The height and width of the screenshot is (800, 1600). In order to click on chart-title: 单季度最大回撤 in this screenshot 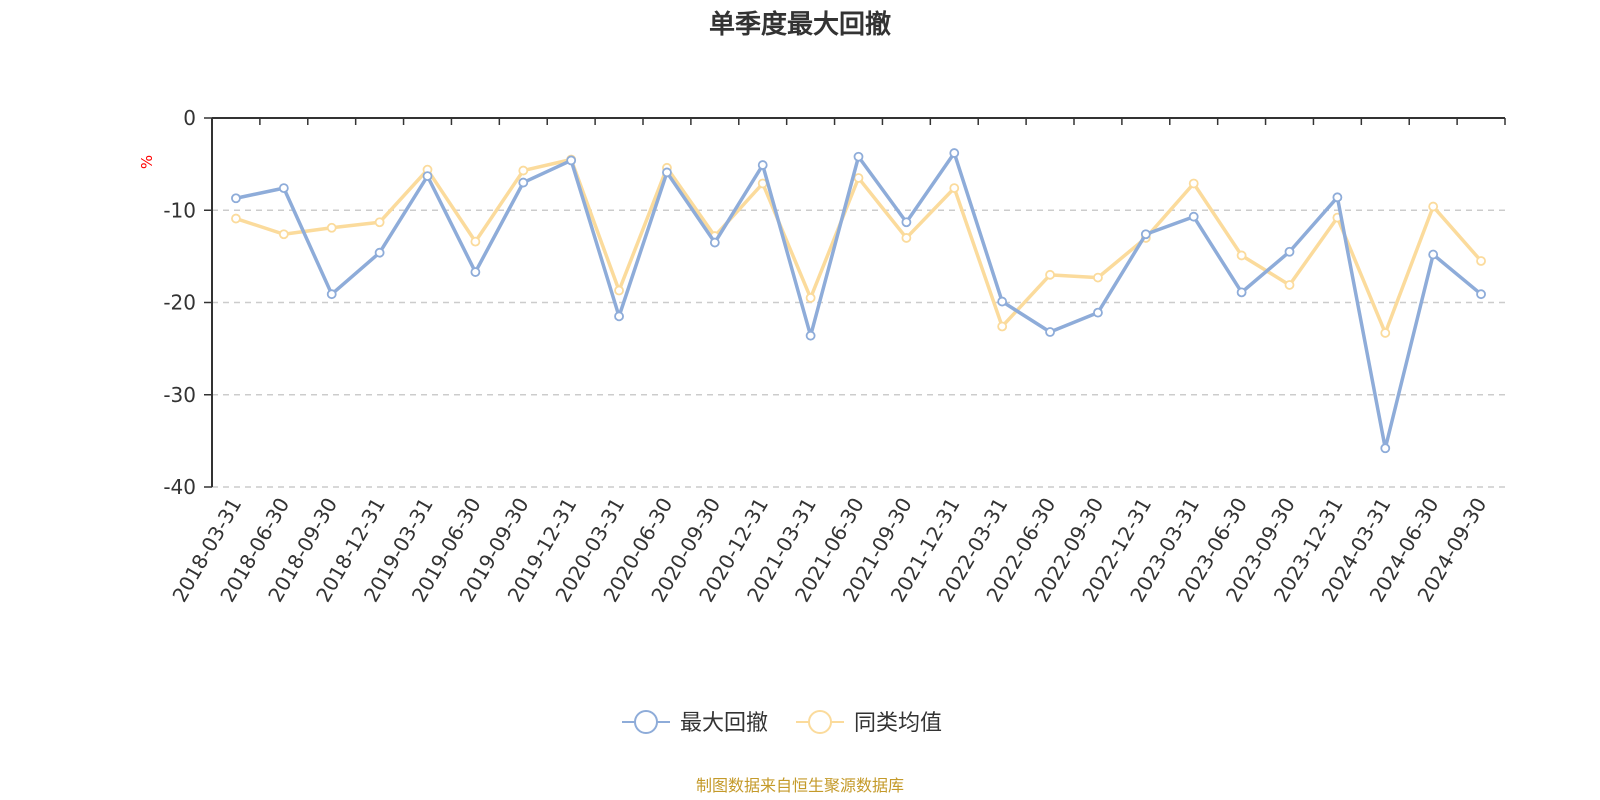, I will do `click(800, 24)`.